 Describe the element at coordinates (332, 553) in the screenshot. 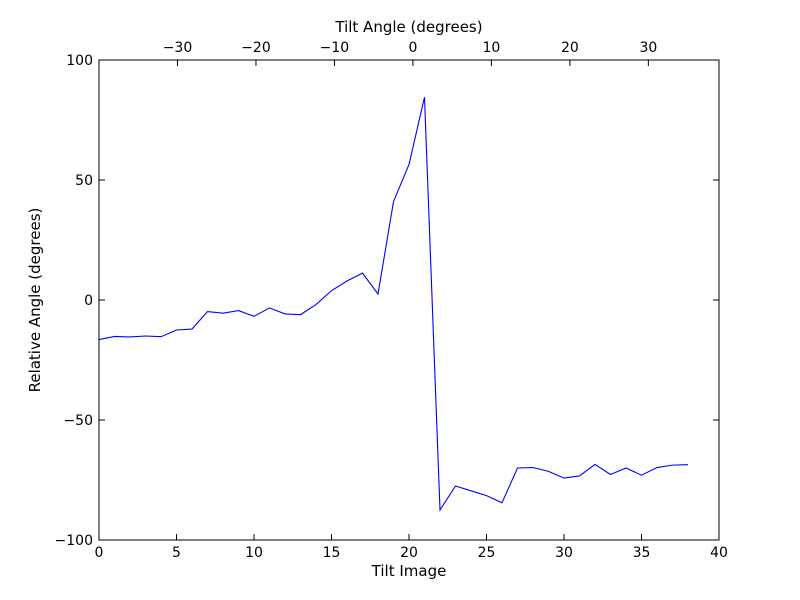

I see `x-tick-label: 15` at that location.